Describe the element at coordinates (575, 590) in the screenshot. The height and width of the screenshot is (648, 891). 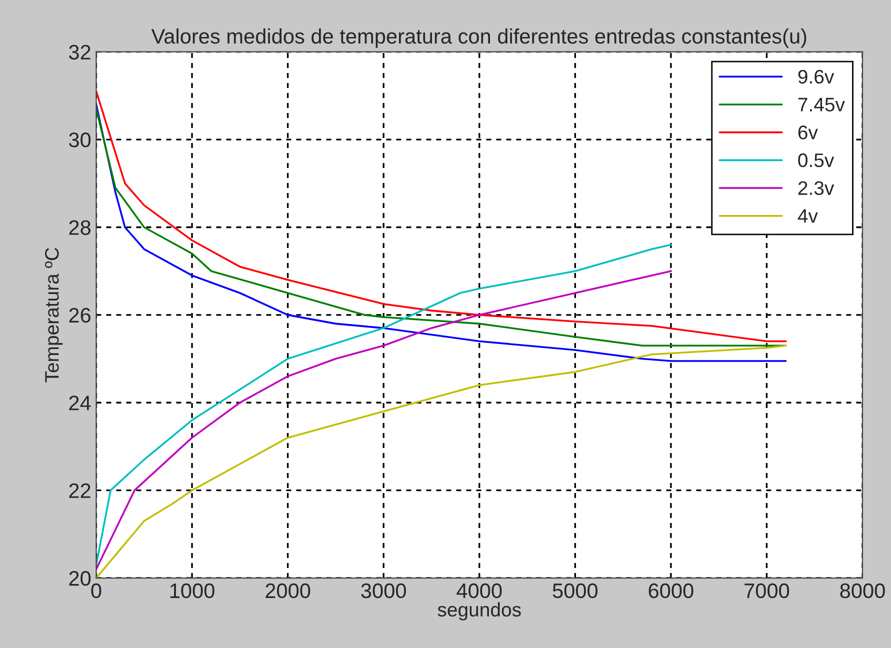
I see `x-tick-label: 5000` at that location.